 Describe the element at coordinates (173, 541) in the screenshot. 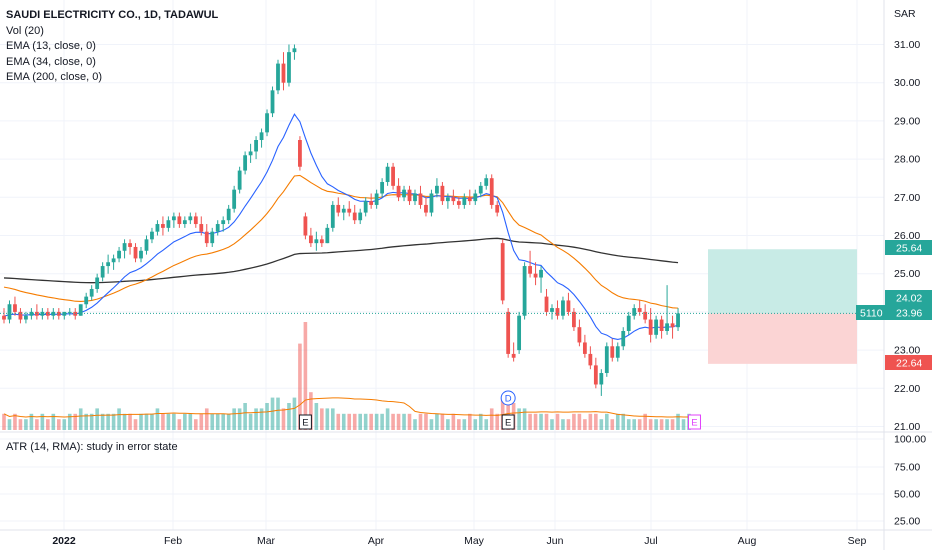

I see `time-tick-label: Feb` at that location.